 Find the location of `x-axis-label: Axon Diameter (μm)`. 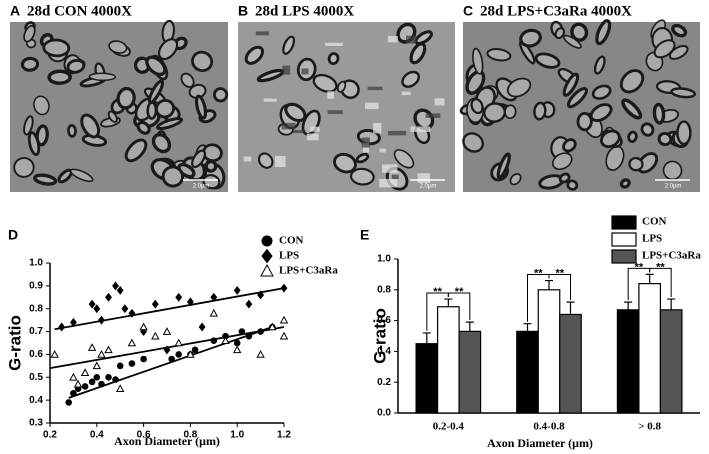

x-axis-label: Axon Diameter (μm) is located at coordinates (540, 443).